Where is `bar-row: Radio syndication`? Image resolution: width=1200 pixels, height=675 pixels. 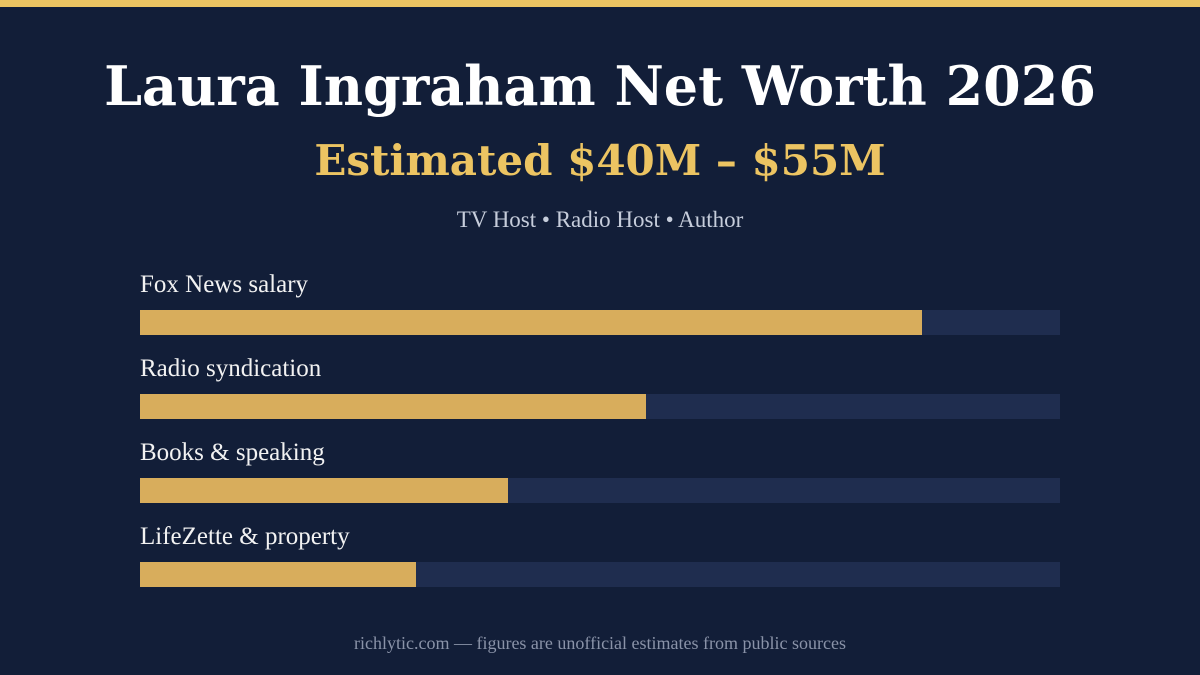
bar-row: Radio syndication is located at coordinates (600, 394).